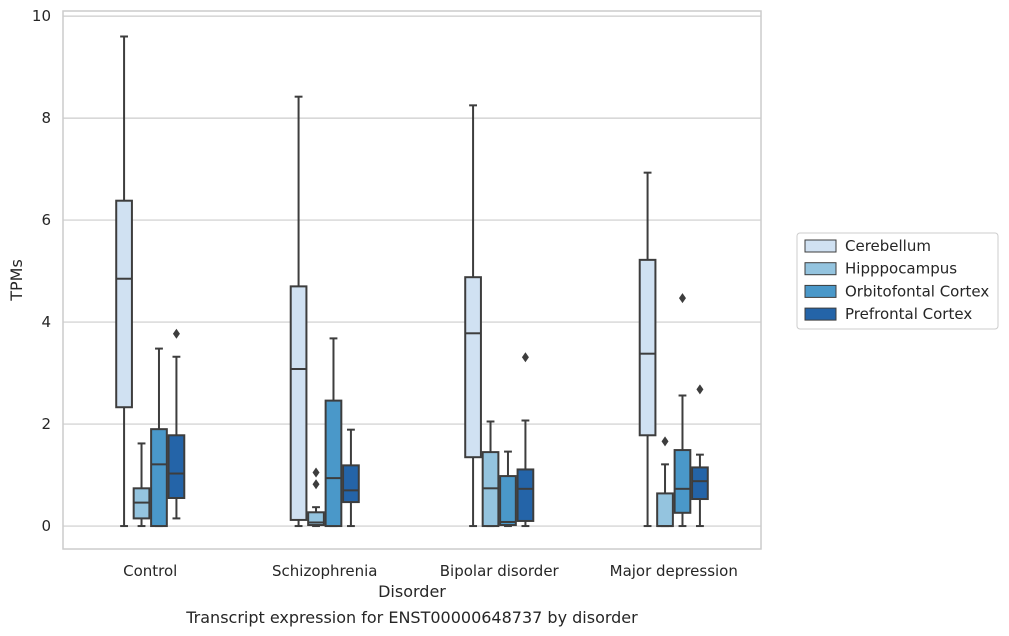  Describe the element at coordinates (500, 571) in the screenshot. I see `x-tick-label: Bipolar disorder` at that location.